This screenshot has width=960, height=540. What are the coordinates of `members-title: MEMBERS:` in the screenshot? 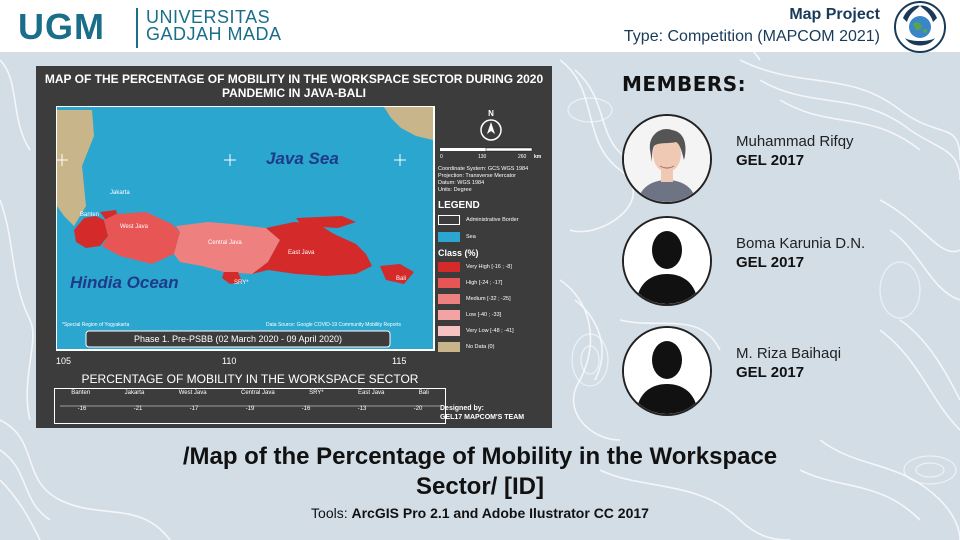 It's located at (684, 84).